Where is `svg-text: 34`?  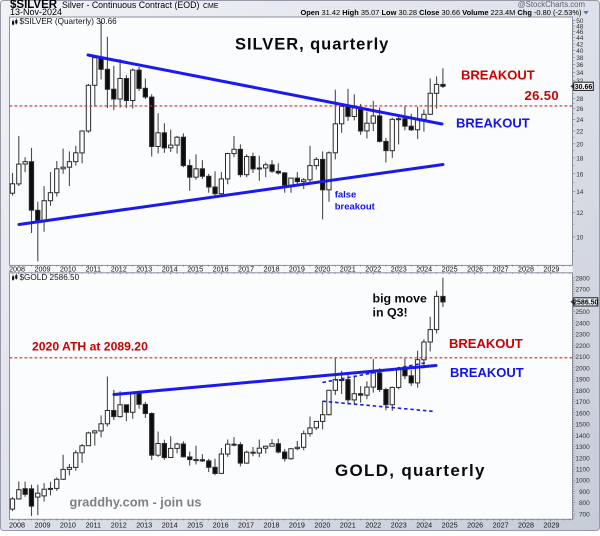
svg-text: 34 is located at coordinates (580, 73).